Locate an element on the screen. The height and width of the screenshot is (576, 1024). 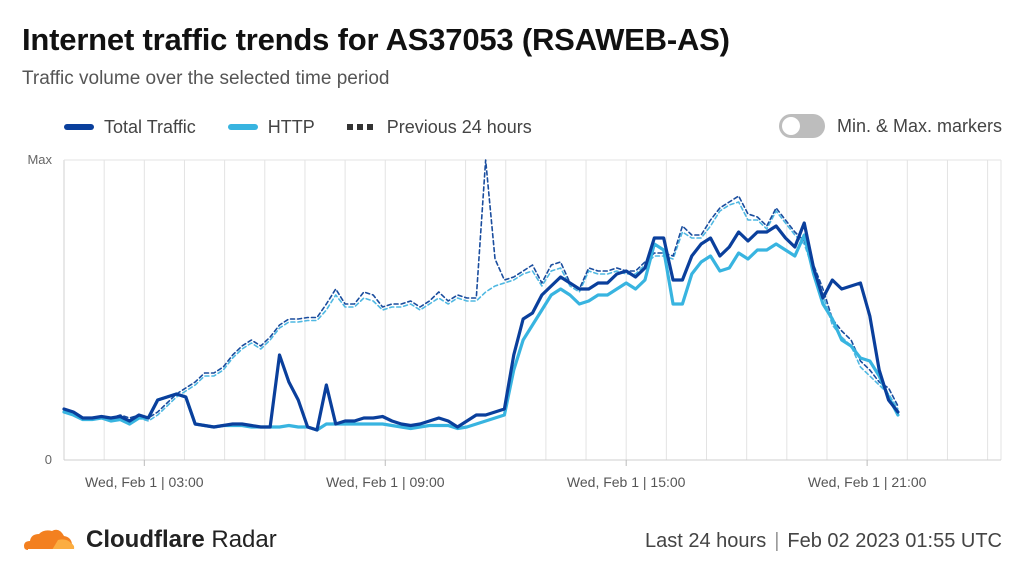
legend-label-previous: Previous 24 hours is located at coordinates (459, 126).